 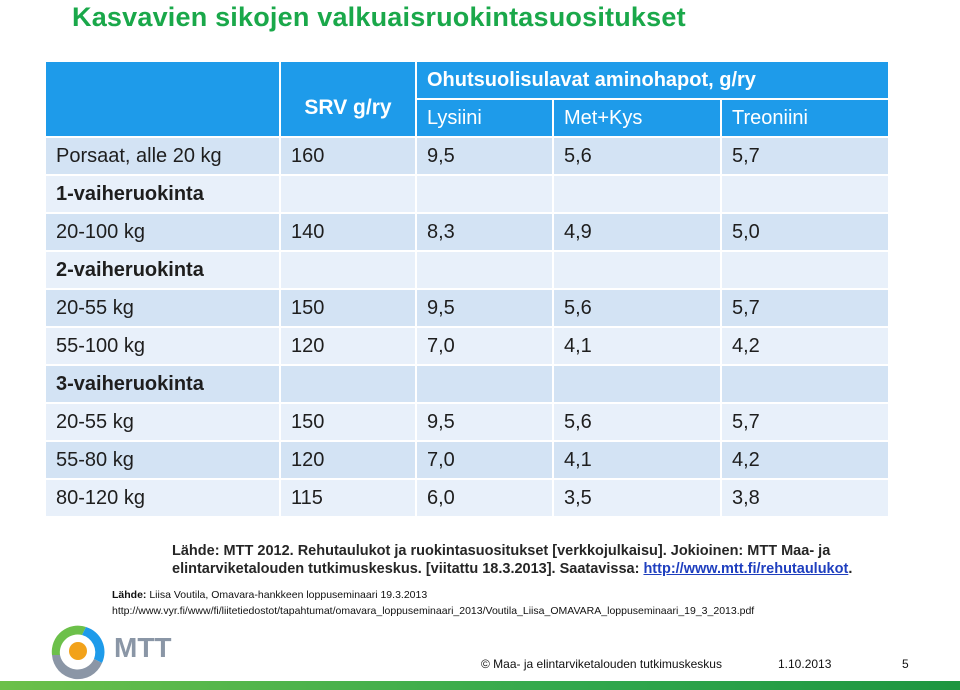 What do you see at coordinates (484, 498) in the screenshot?
I see `table-cell-lys: 6,0` at bounding box center [484, 498].